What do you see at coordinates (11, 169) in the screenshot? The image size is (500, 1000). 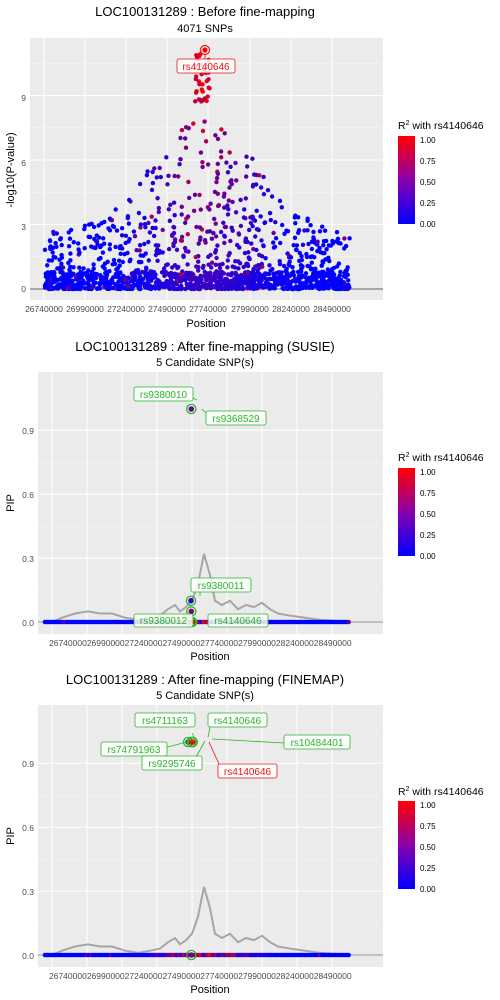 I see `y-axis-label: -log10(P-value)` at bounding box center [11, 169].